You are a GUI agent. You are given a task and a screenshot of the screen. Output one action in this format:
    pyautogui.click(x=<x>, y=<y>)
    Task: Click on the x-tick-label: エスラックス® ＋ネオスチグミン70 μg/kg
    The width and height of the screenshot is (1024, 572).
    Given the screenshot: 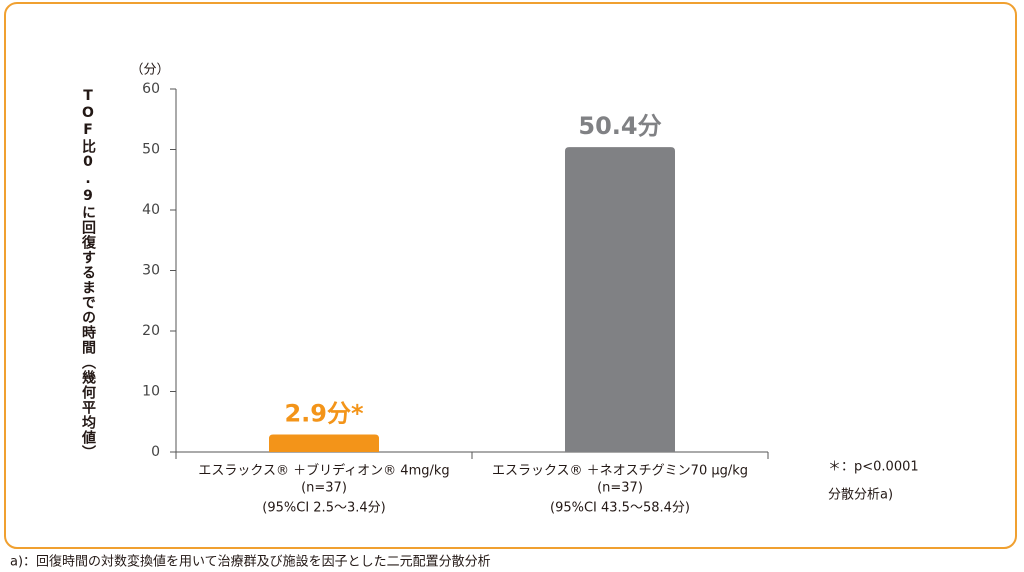 What is the action you would take?
    pyautogui.click(x=620, y=471)
    